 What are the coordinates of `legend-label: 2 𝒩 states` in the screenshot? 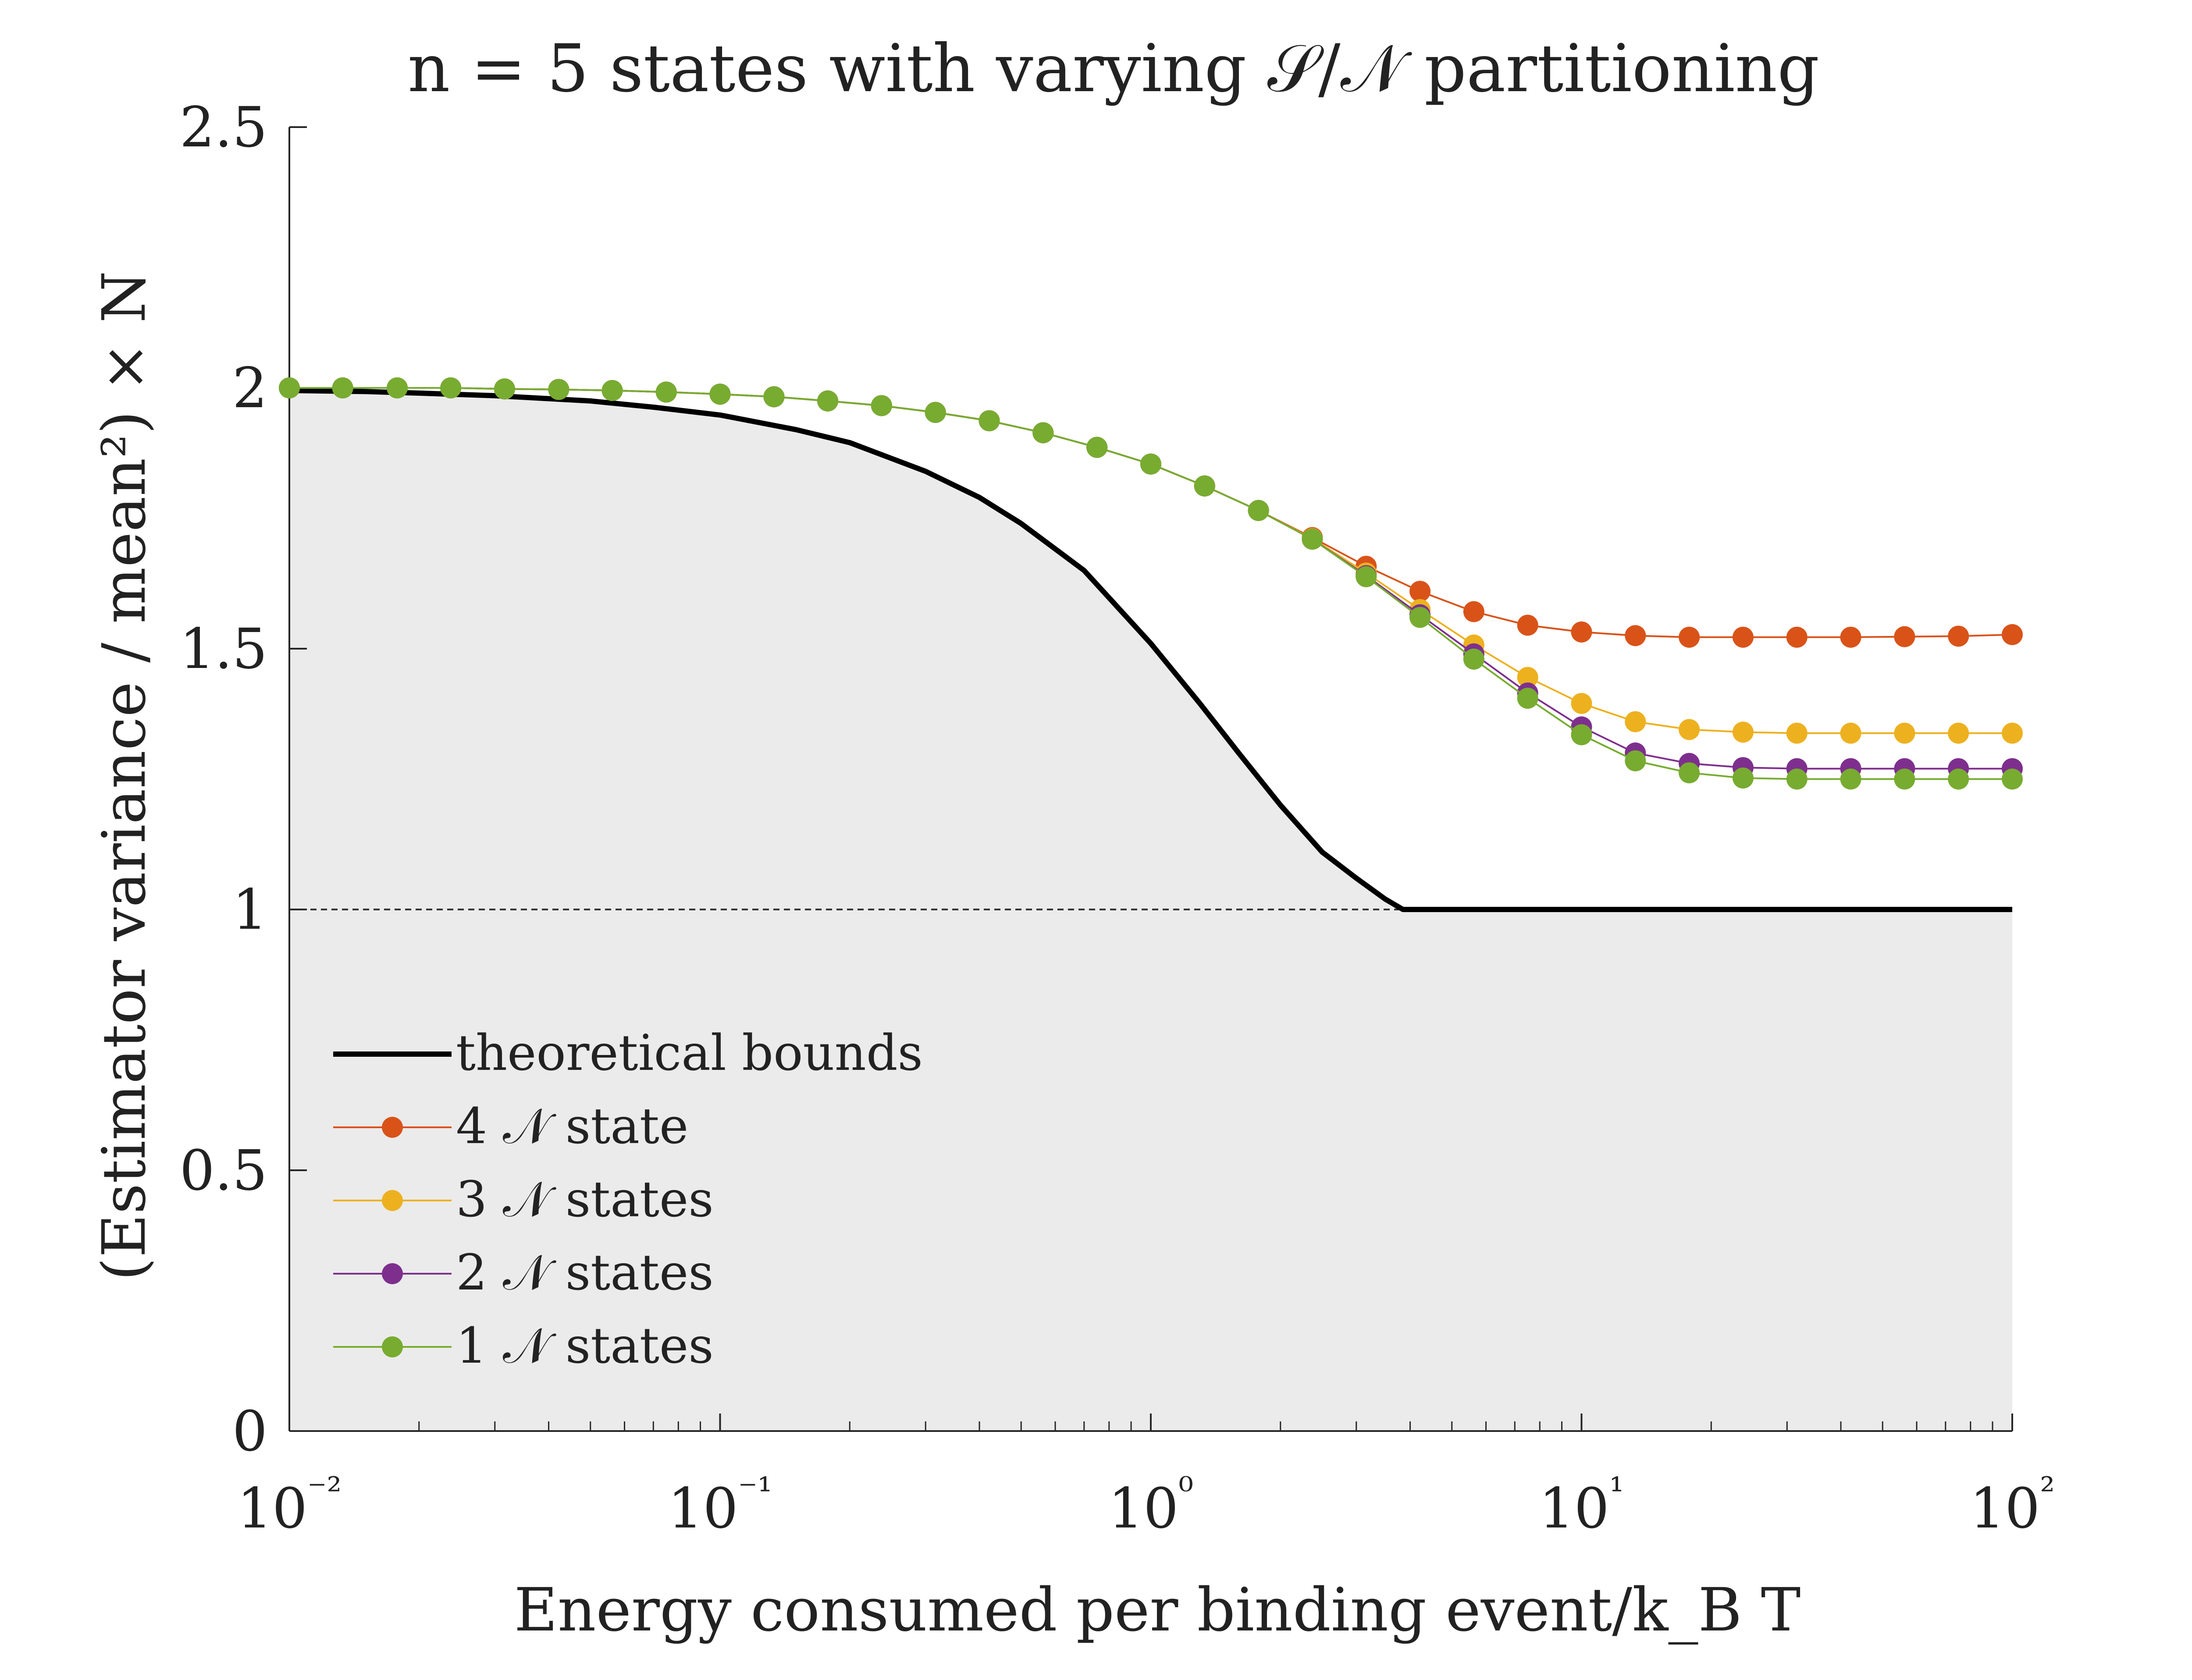 It's located at (585, 1272).